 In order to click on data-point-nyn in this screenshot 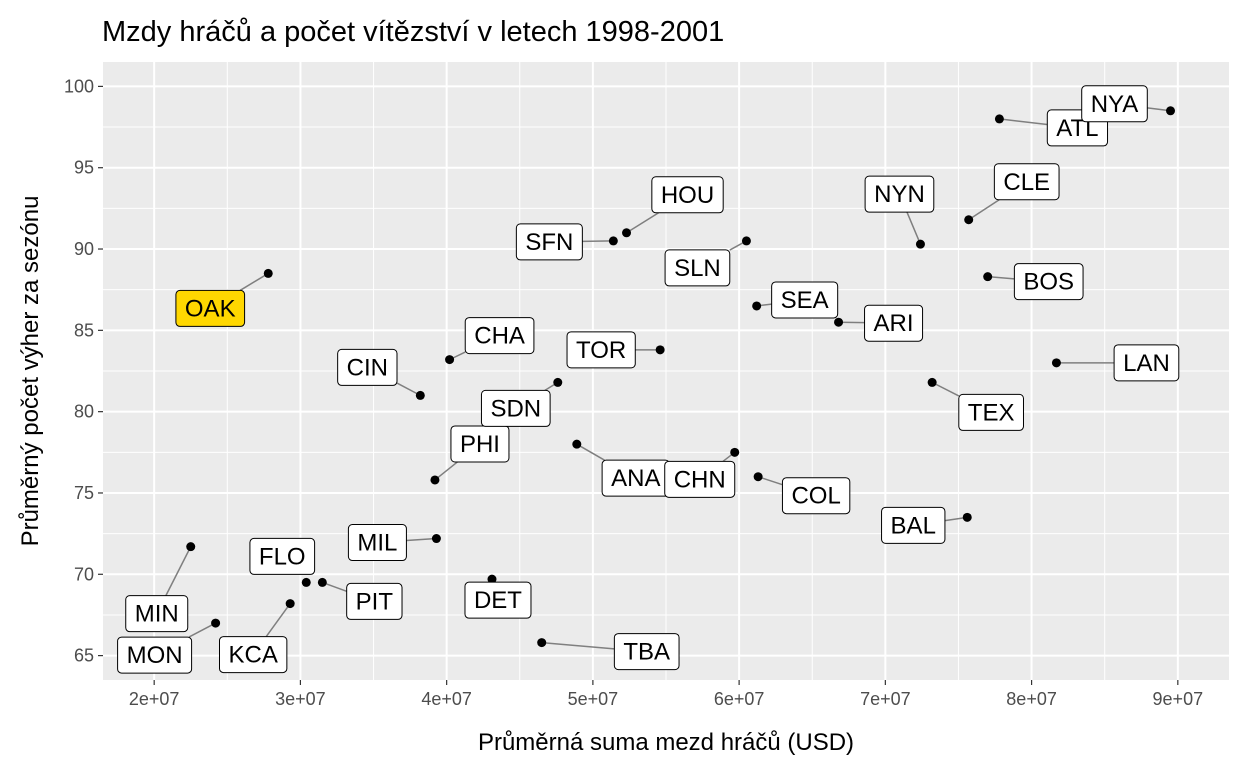, I will do `click(920, 244)`.